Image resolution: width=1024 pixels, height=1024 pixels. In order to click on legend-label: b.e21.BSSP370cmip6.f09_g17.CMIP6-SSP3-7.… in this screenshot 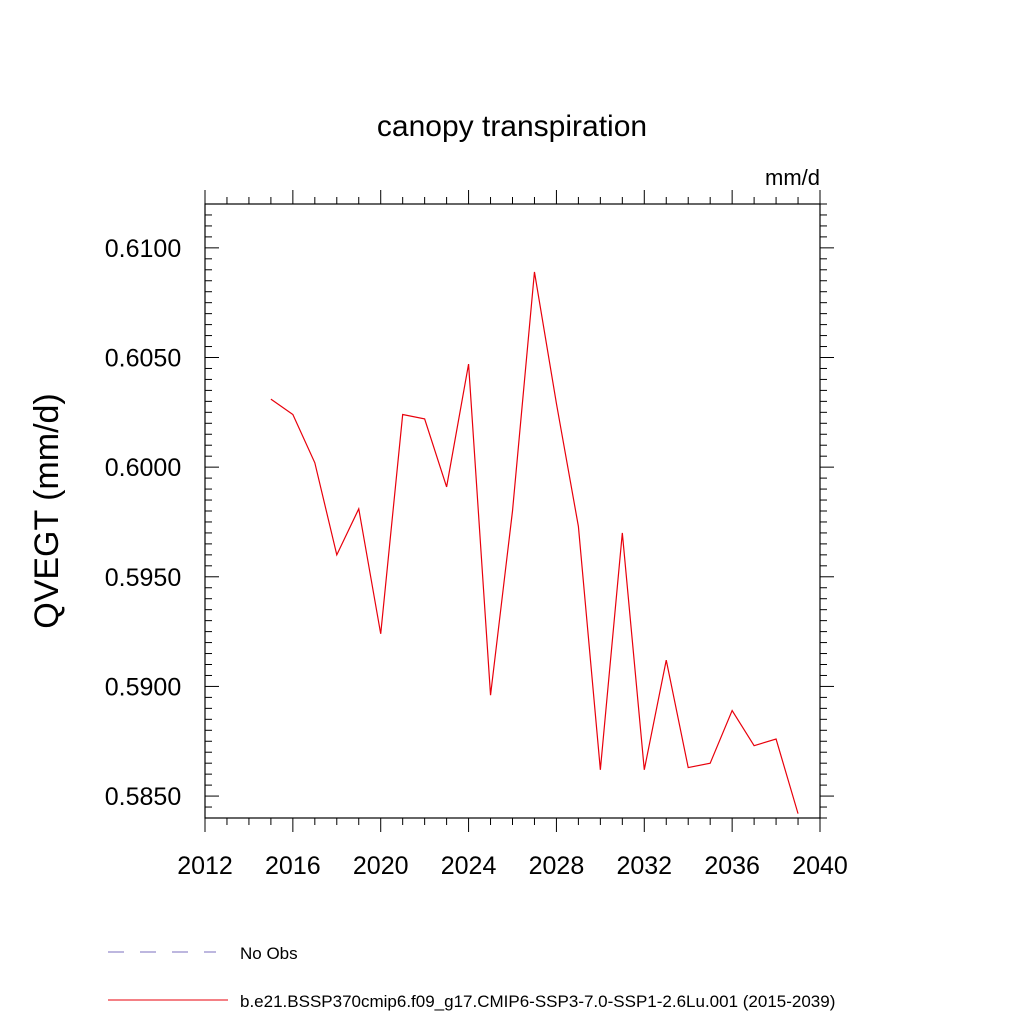, I will do `click(537, 1001)`.